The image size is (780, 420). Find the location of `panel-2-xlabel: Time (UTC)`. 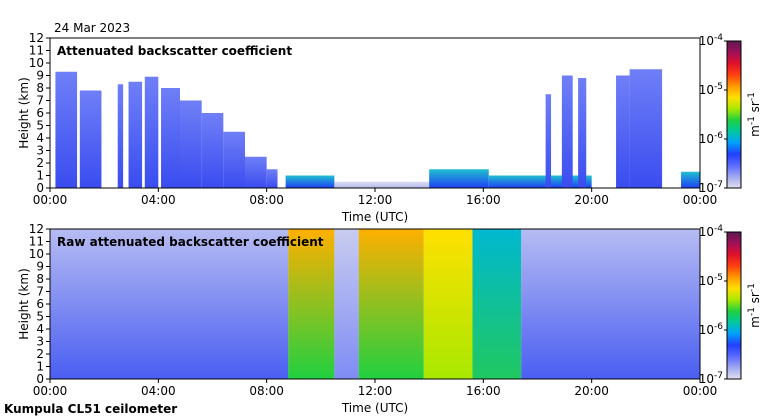

panel-2-xlabel: Time (UTC) is located at coordinates (374, 408).